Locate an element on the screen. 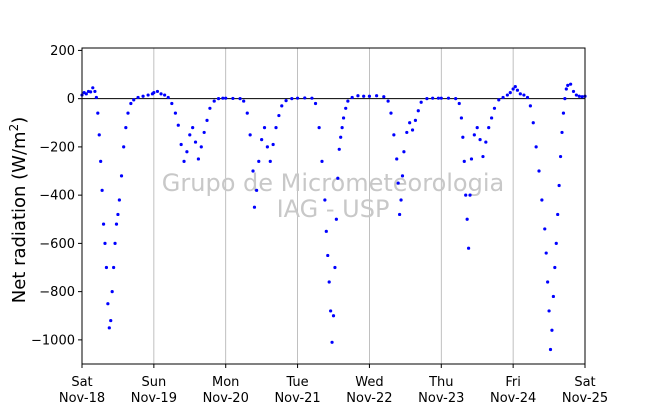 Image resolution: width=650 pixels, height=409 pixels. y-tick-label-1: 0 is located at coordinates (71, 99).